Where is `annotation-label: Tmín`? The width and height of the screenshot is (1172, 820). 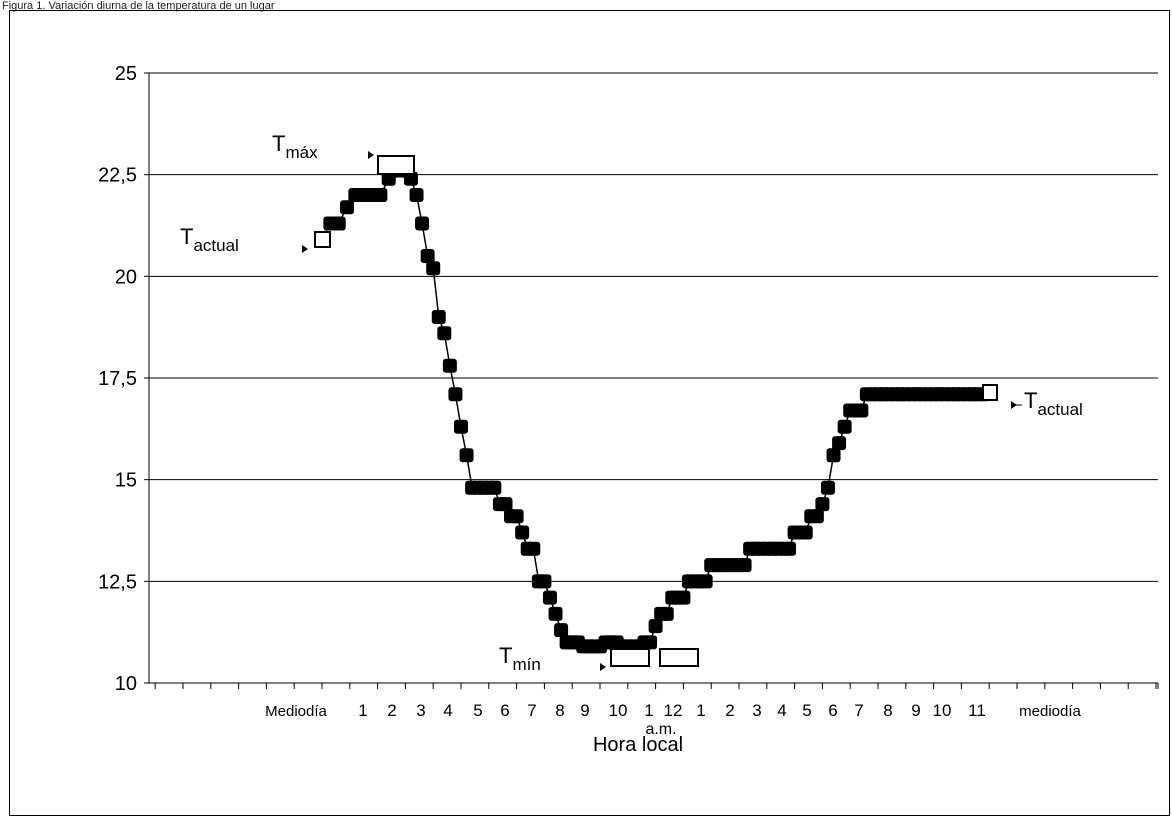
annotation-label: Tmín is located at coordinates (520, 658).